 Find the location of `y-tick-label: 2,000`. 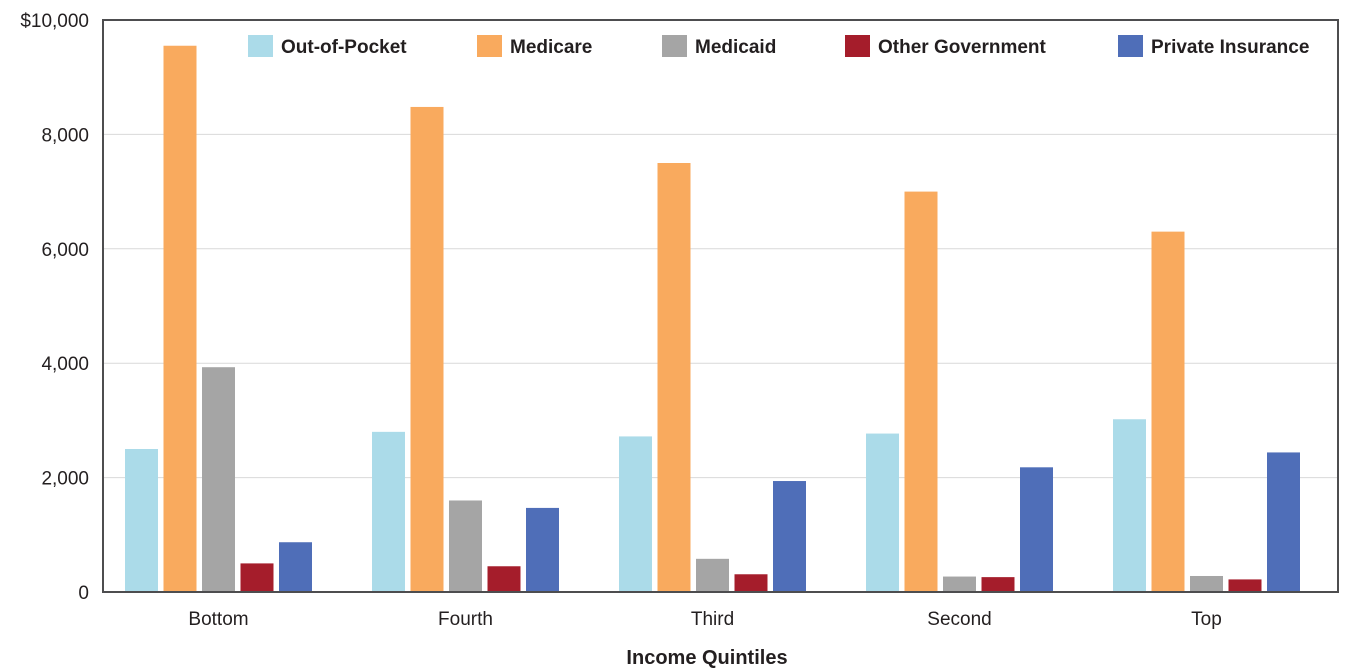

y-tick-label: 2,000 is located at coordinates (65, 479).